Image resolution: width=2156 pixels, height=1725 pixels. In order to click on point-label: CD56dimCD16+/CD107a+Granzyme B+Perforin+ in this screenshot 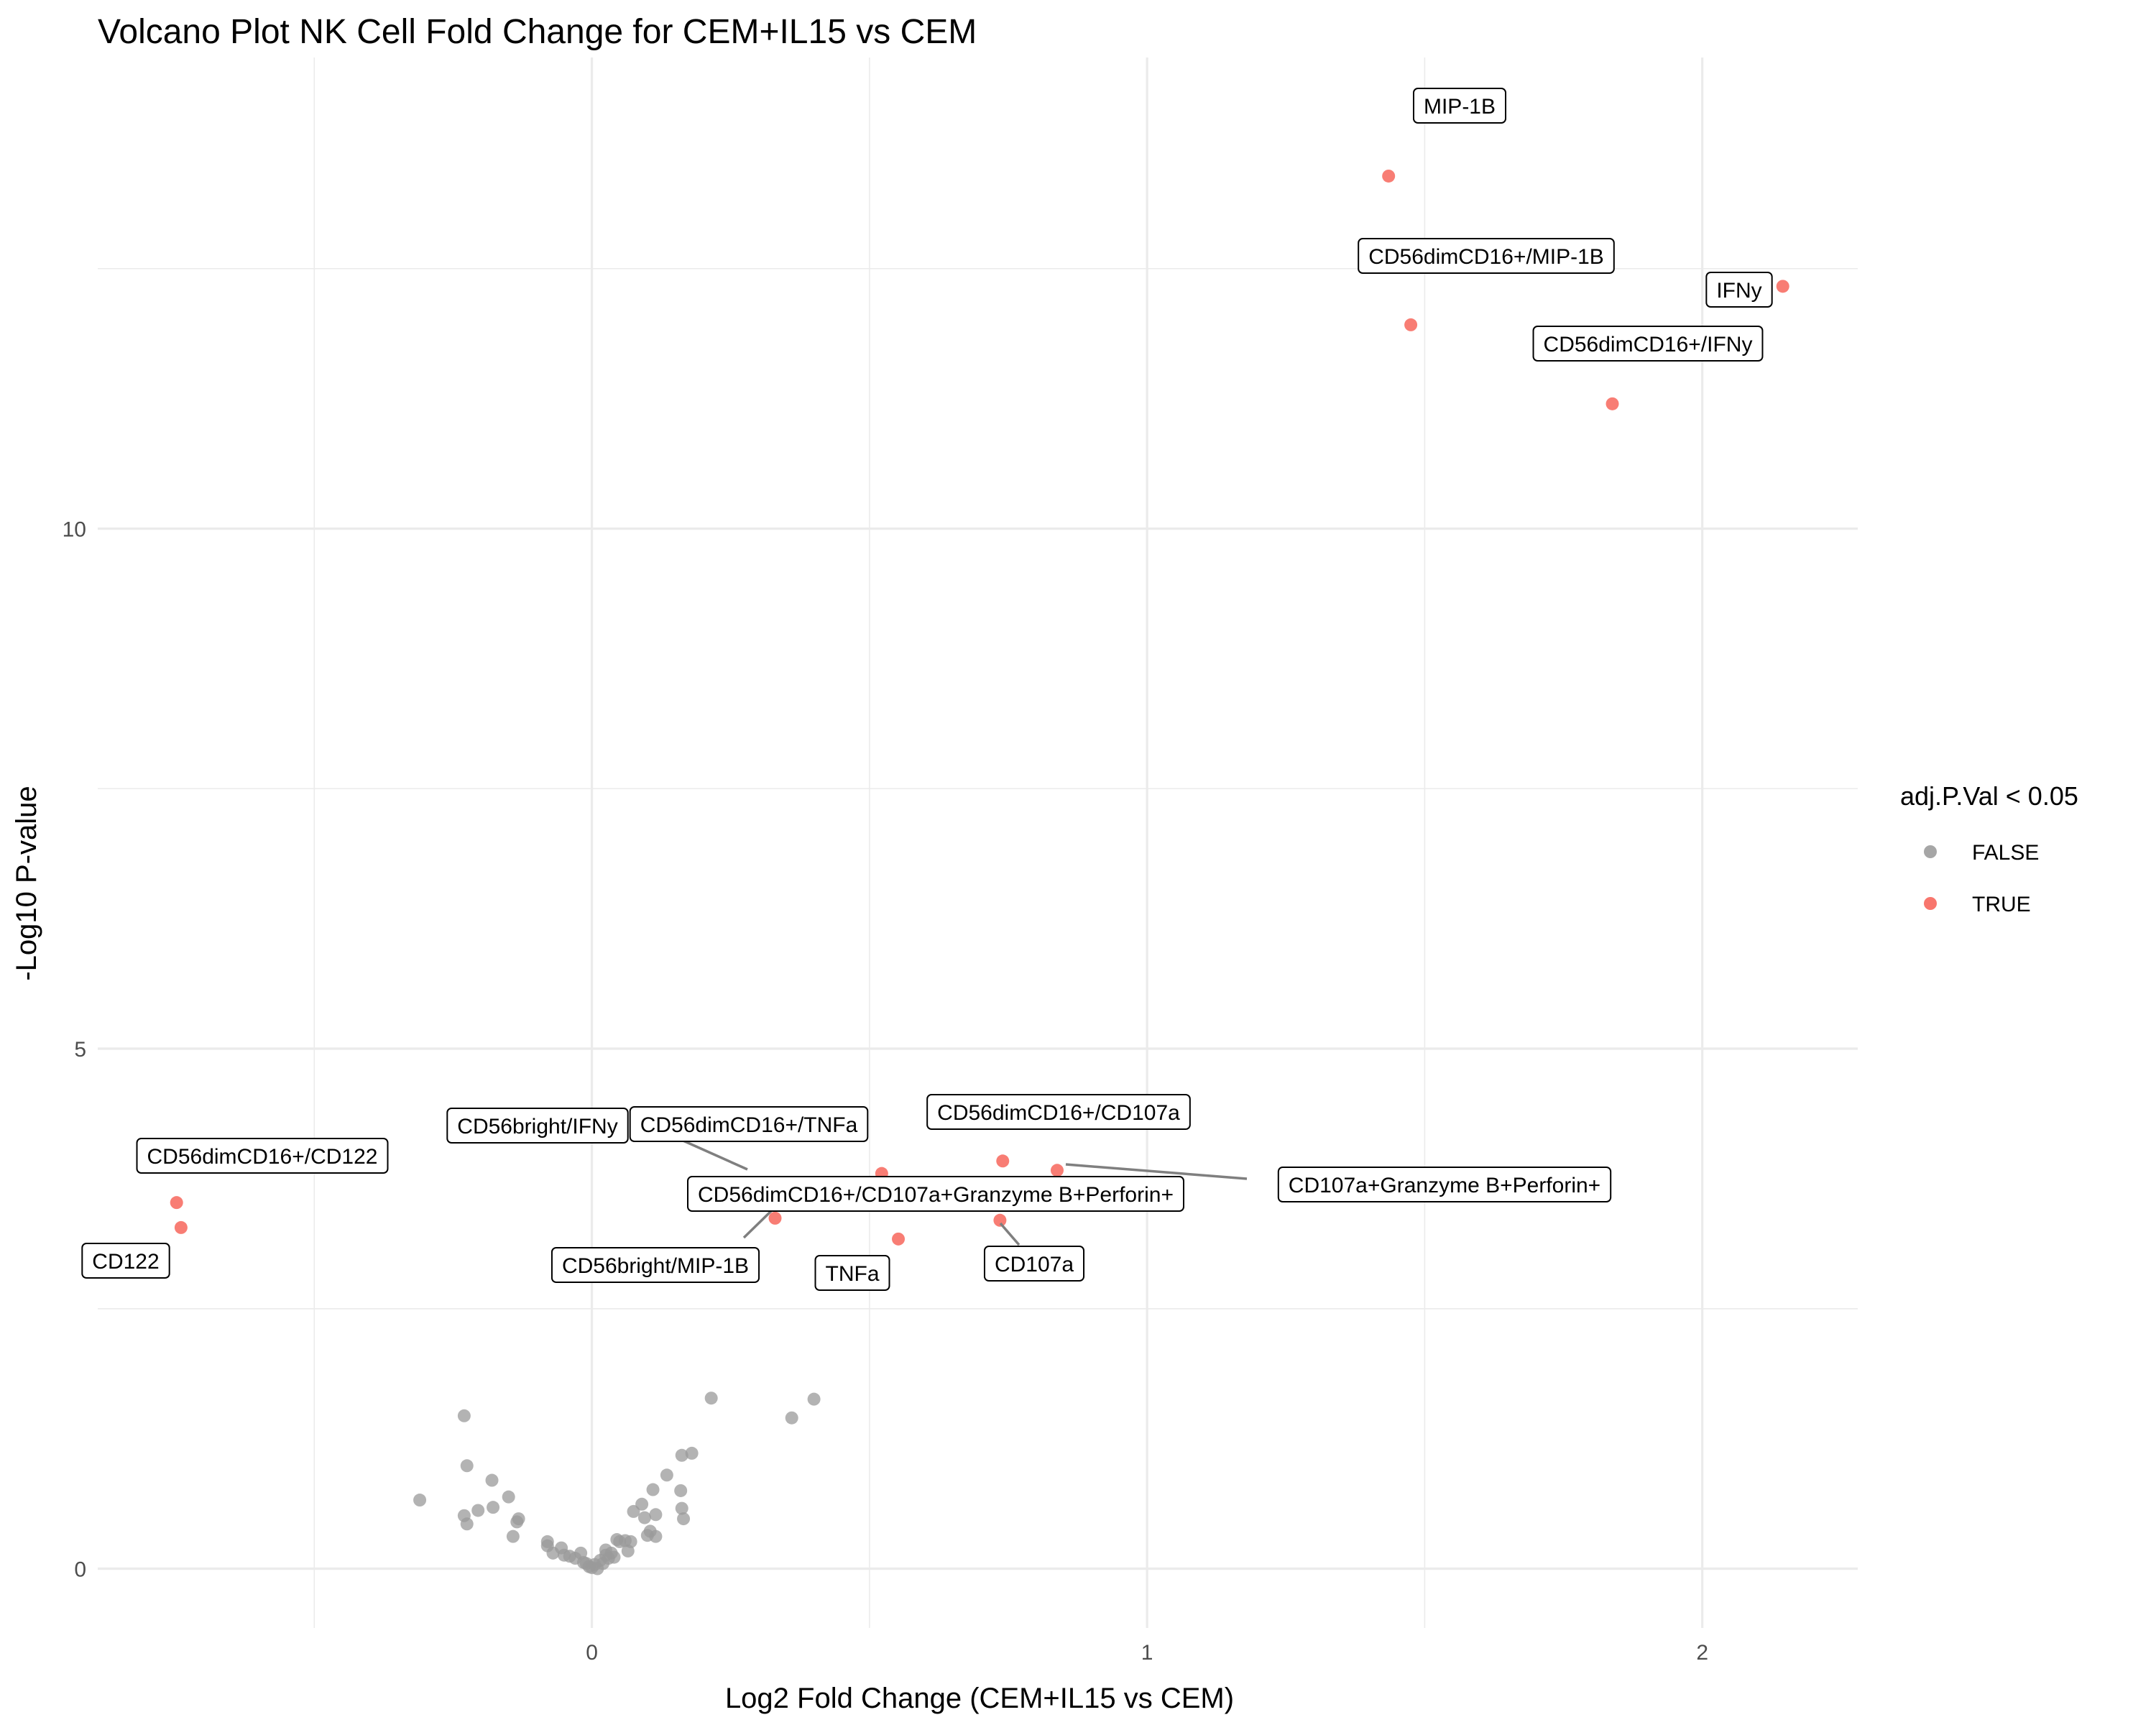, I will do `click(935, 1194)`.